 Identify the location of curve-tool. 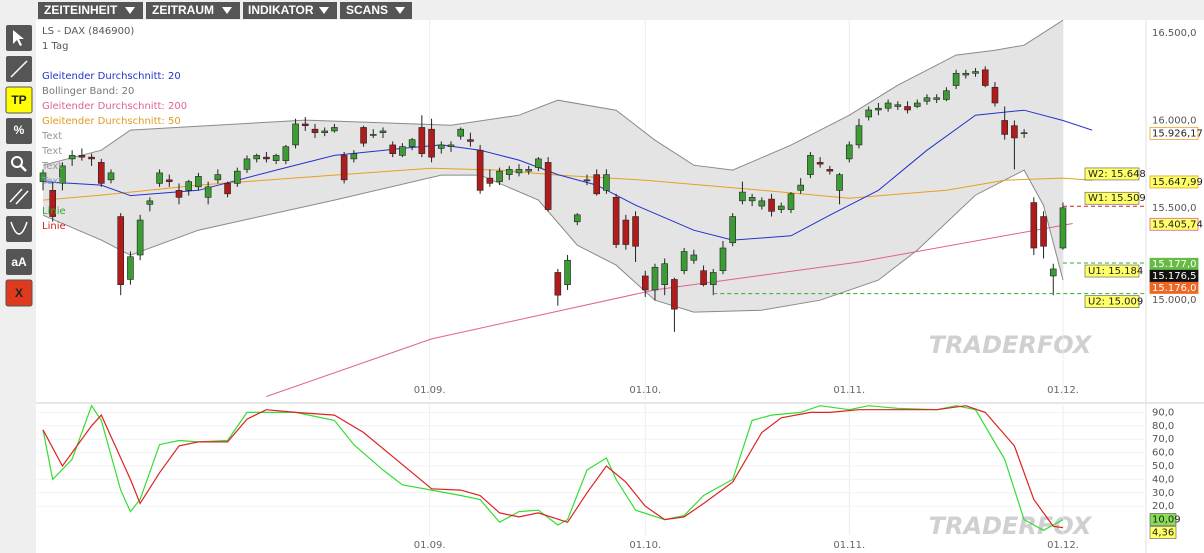
(19, 229).